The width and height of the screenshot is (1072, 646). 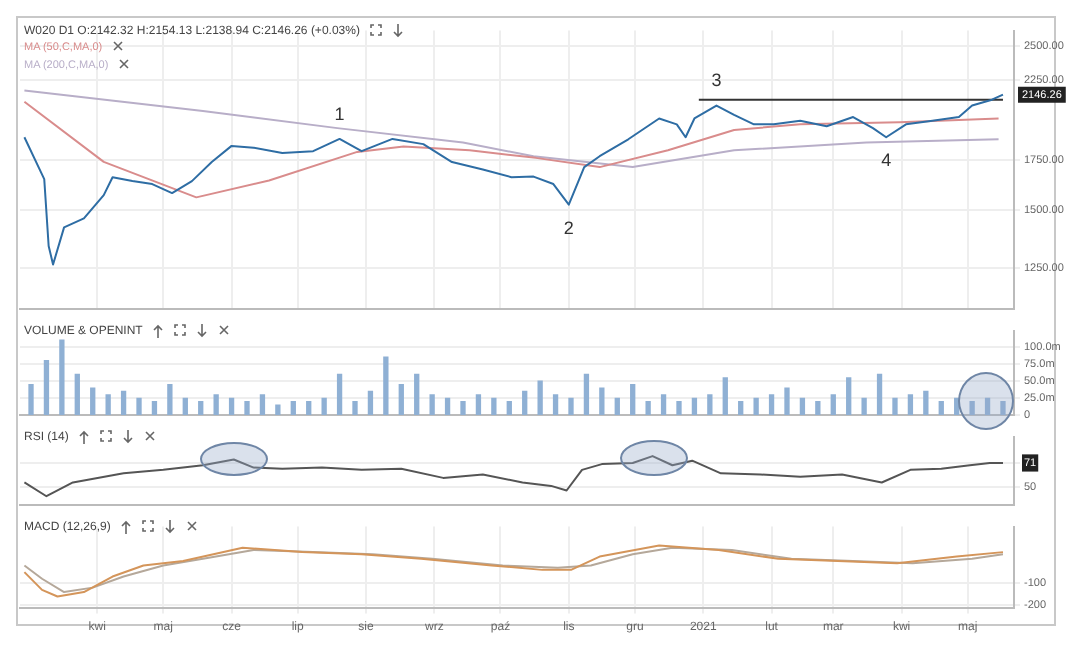 What do you see at coordinates (716, 80) in the screenshot?
I see `annotation: 3` at bounding box center [716, 80].